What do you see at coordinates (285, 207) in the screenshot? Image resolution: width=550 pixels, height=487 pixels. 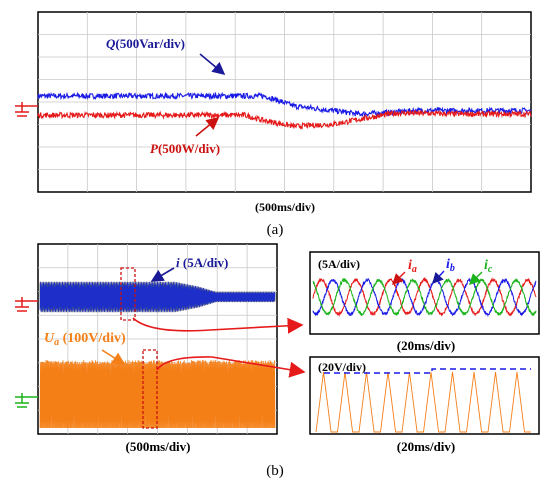 I see `panel-a-time-scale: (500ms/div)` at bounding box center [285, 207].